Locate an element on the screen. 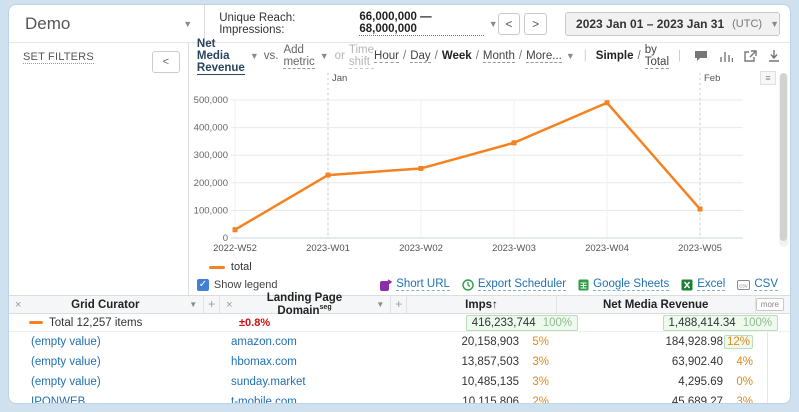  excel-link: Excel is located at coordinates (703, 285).